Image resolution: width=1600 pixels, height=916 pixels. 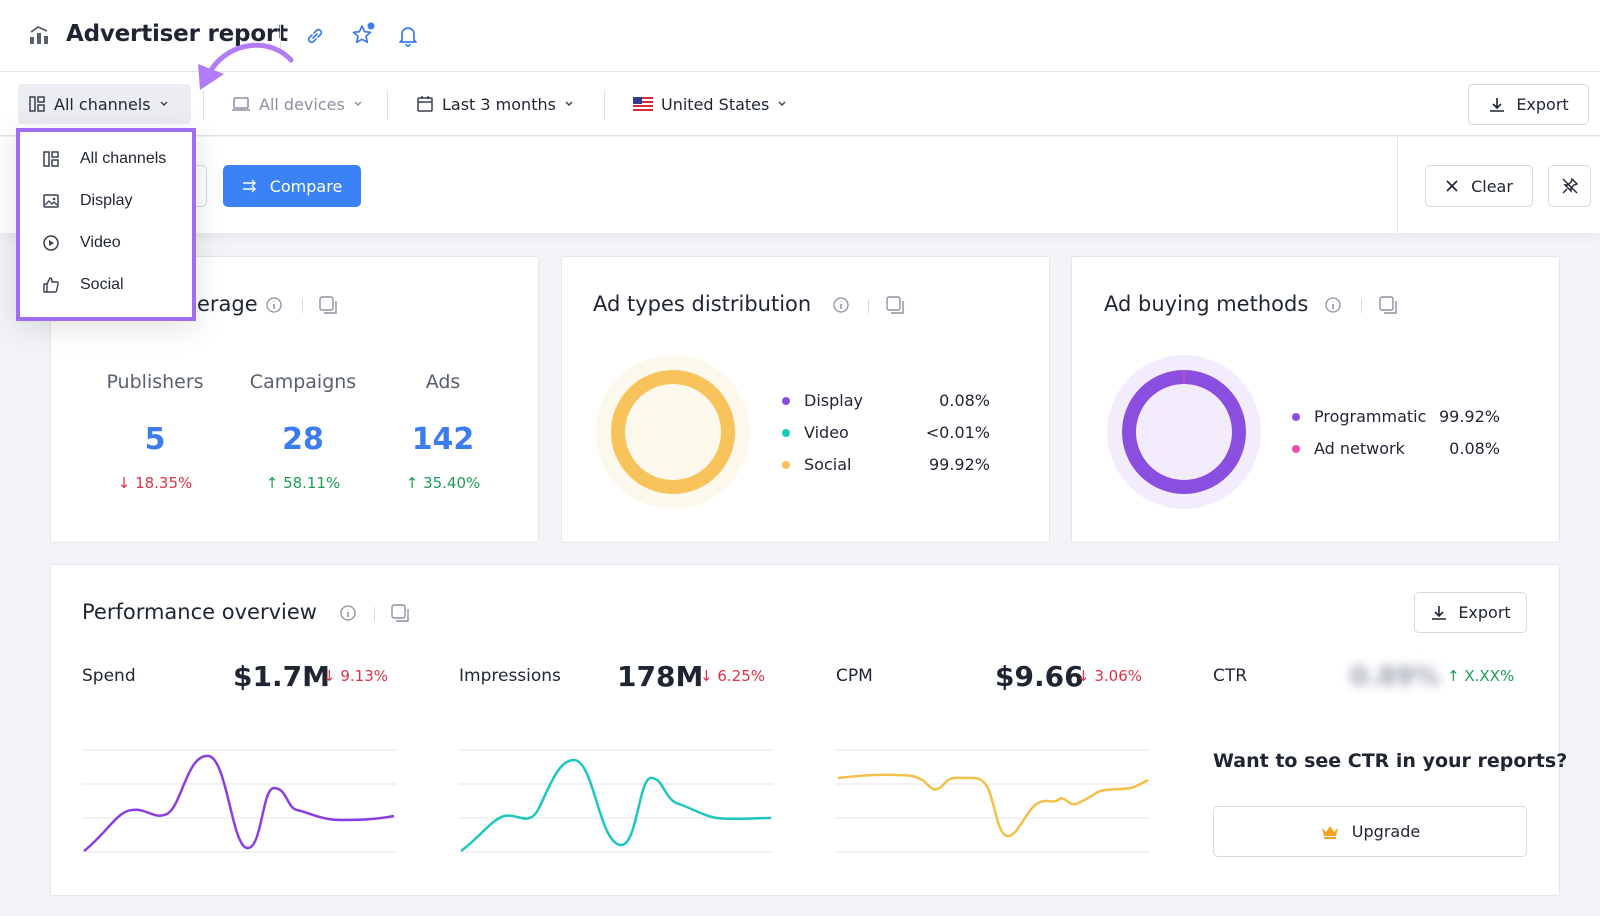 I want to click on dropdown-item-video: Video, so click(x=81, y=243).